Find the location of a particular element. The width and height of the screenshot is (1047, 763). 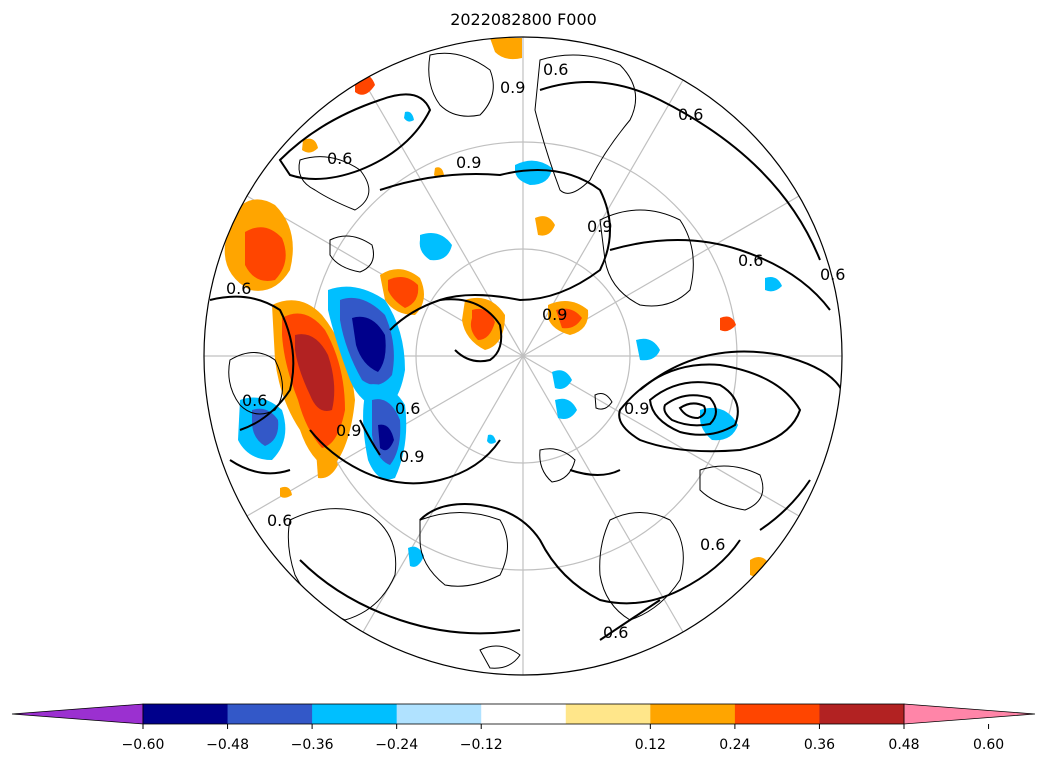

colorbar-tick-label: 0.36 is located at coordinates (819, 745).